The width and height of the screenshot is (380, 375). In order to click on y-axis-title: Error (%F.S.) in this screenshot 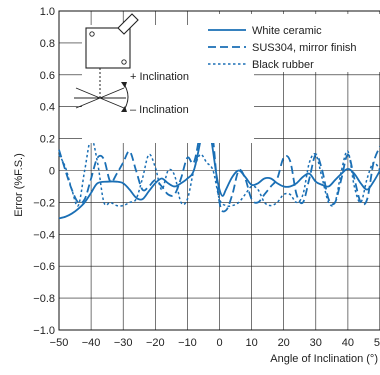, I will do `click(19, 185)`.